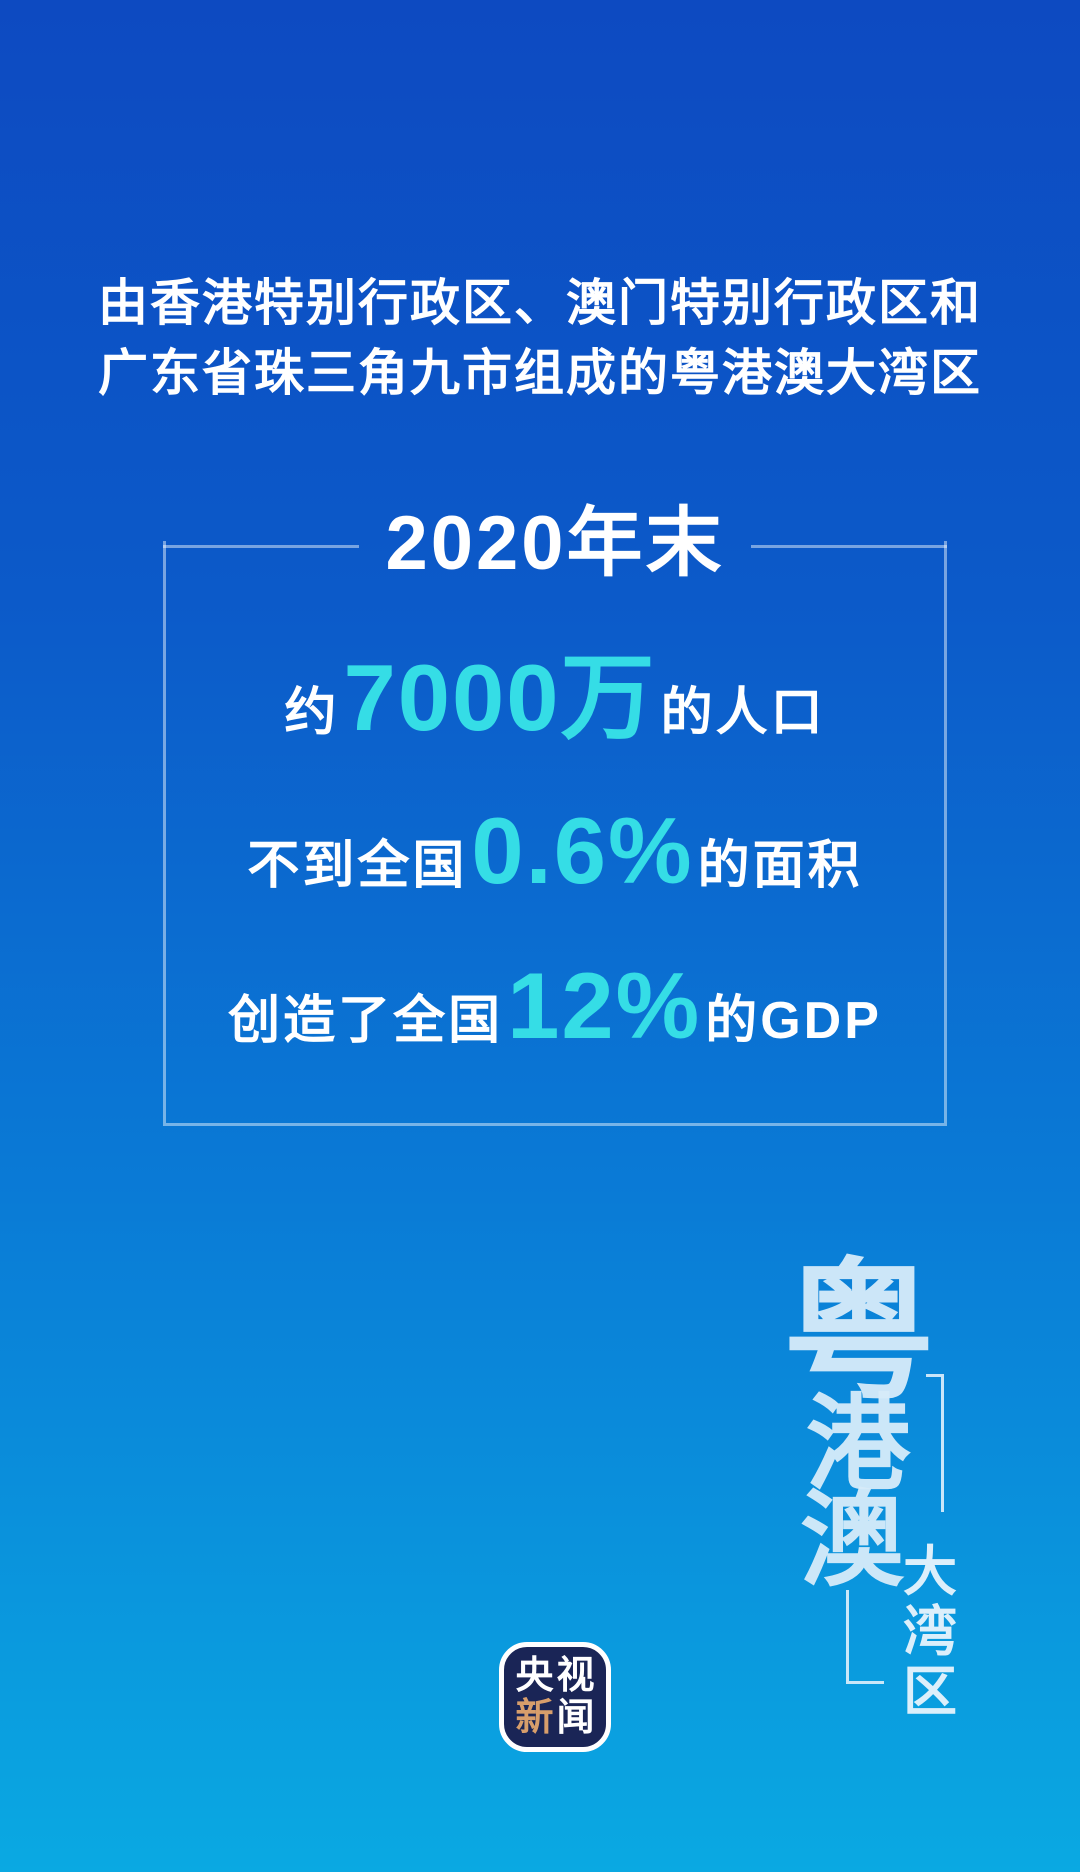  Describe the element at coordinates (859, 1331) in the screenshot. I see `watermark-char-yue: 粤` at that location.